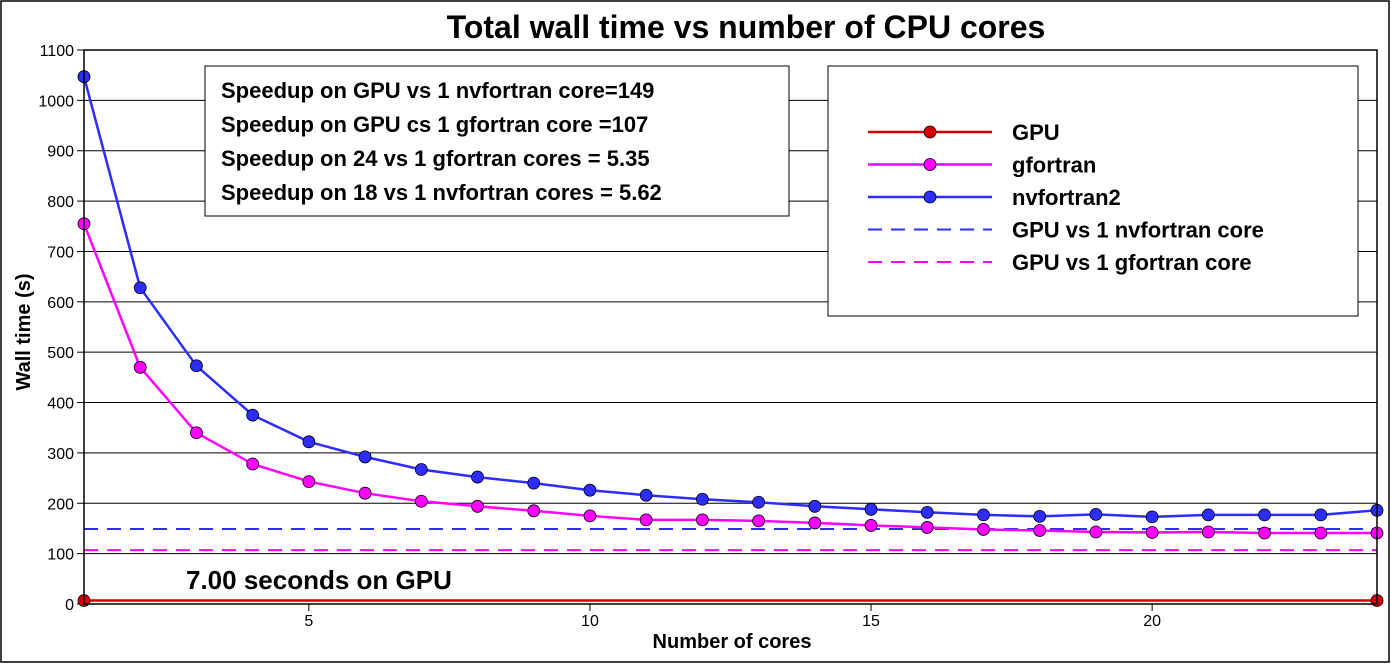 This screenshot has width=1391, height=664. What do you see at coordinates (1138, 230) in the screenshot?
I see `legend-label-gpu-vs-1-nvfortran-core: GPU vs 1 nvfortran core` at bounding box center [1138, 230].